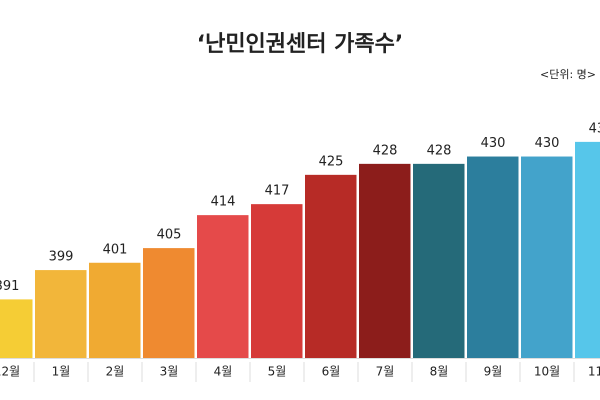 The height and width of the screenshot is (400, 600). What do you see at coordinates (300, 44) in the screenshot?
I see `chart-title: ‘난민인권센터 가족수’` at bounding box center [300, 44].